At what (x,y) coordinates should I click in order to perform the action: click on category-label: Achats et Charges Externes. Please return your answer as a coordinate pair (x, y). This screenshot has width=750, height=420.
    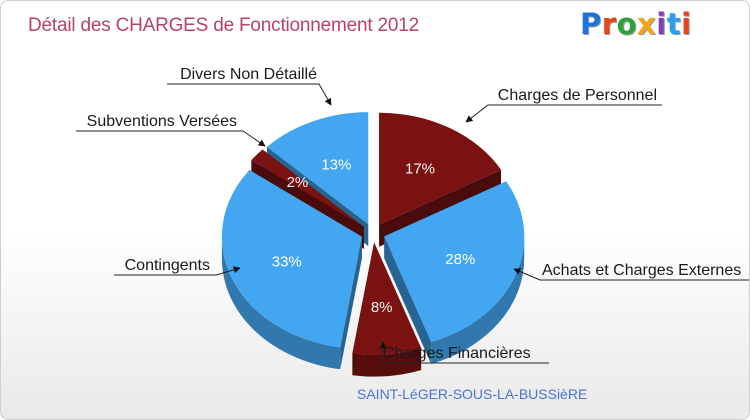
    Looking at the image, I should click on (641, 270).